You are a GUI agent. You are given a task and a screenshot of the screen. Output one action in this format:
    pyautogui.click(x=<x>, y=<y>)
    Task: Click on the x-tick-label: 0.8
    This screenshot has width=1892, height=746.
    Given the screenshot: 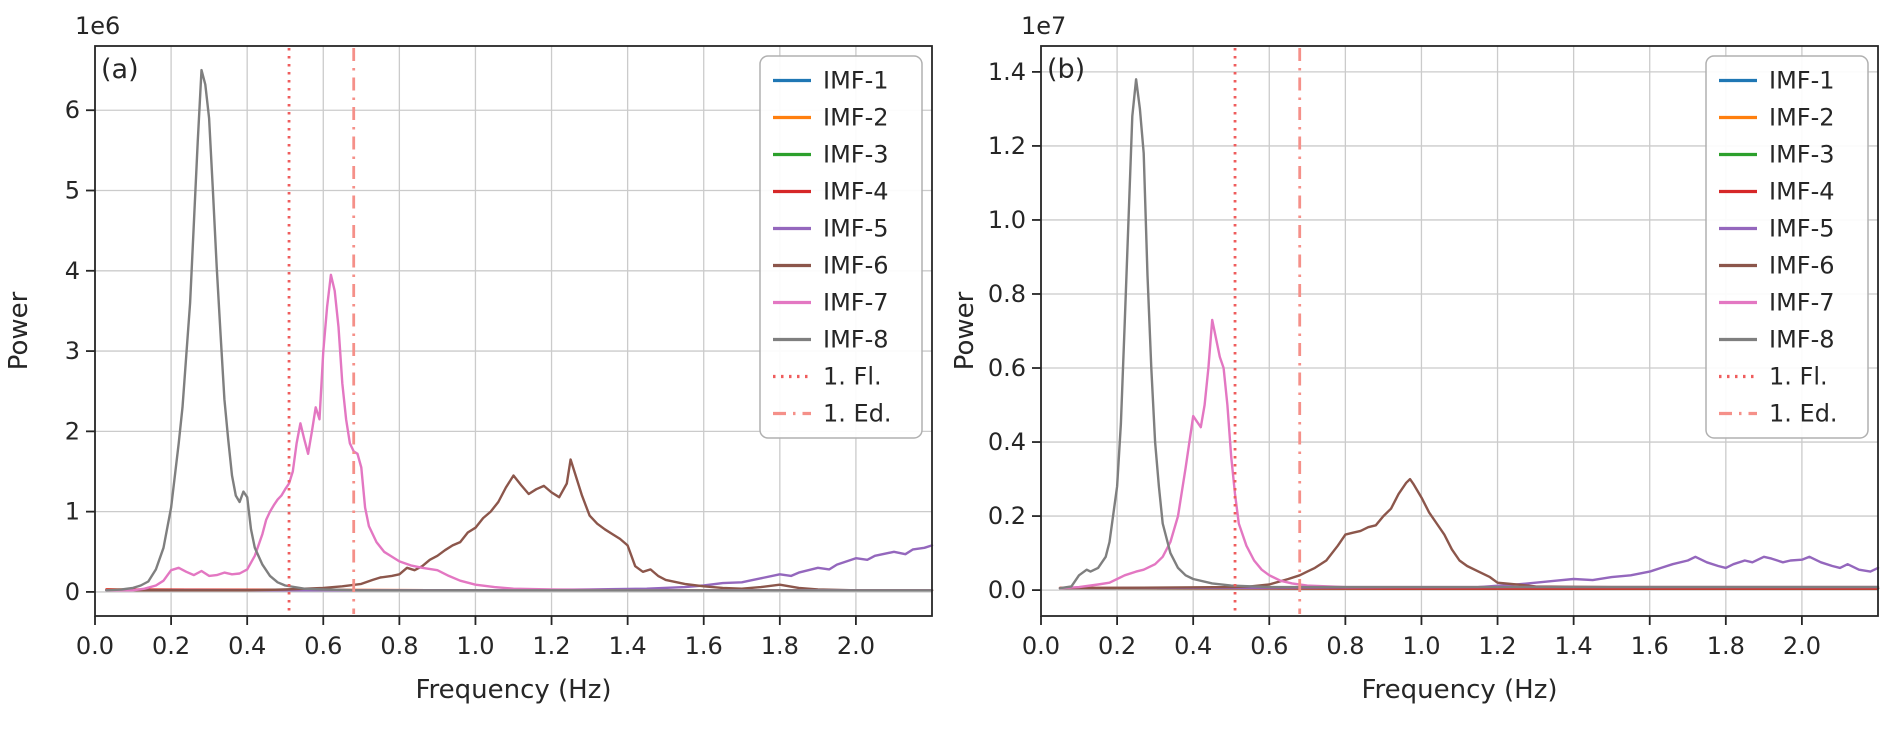 What is the action you would take?
    pyautogui.click(x=399, y=646)
    